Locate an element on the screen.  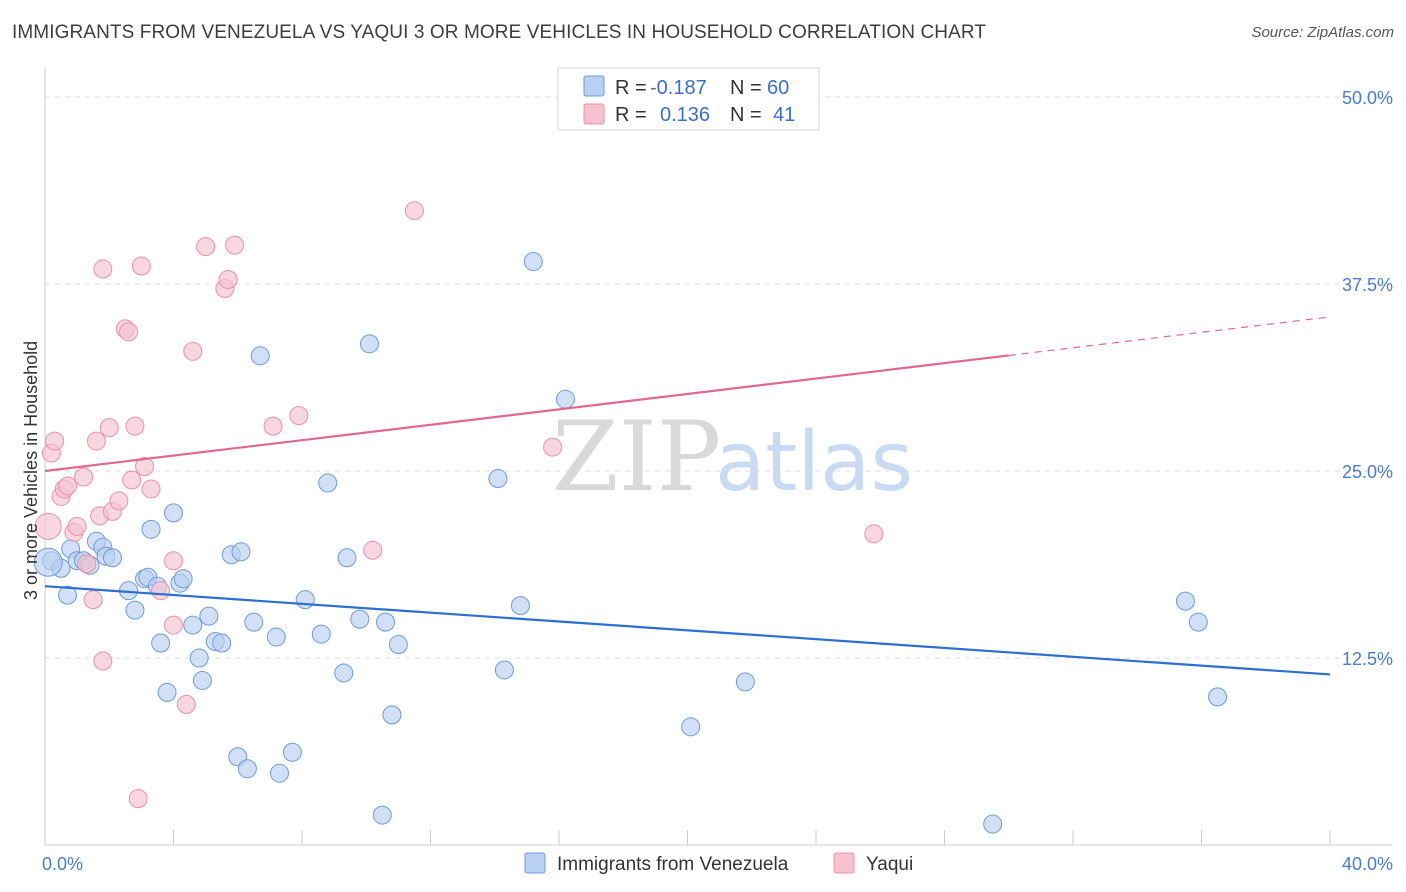
legend-r-label-1: R = is located at coordinates (631, 88).